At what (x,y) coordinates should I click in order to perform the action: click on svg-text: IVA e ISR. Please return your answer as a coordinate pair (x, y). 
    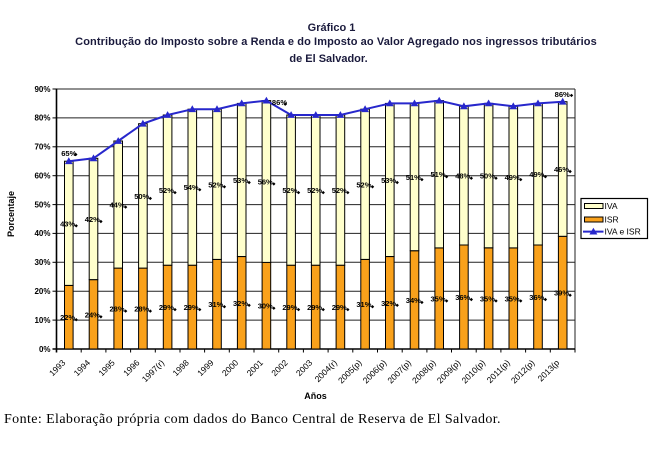
    Looking at the image, I should click on (623, 232).